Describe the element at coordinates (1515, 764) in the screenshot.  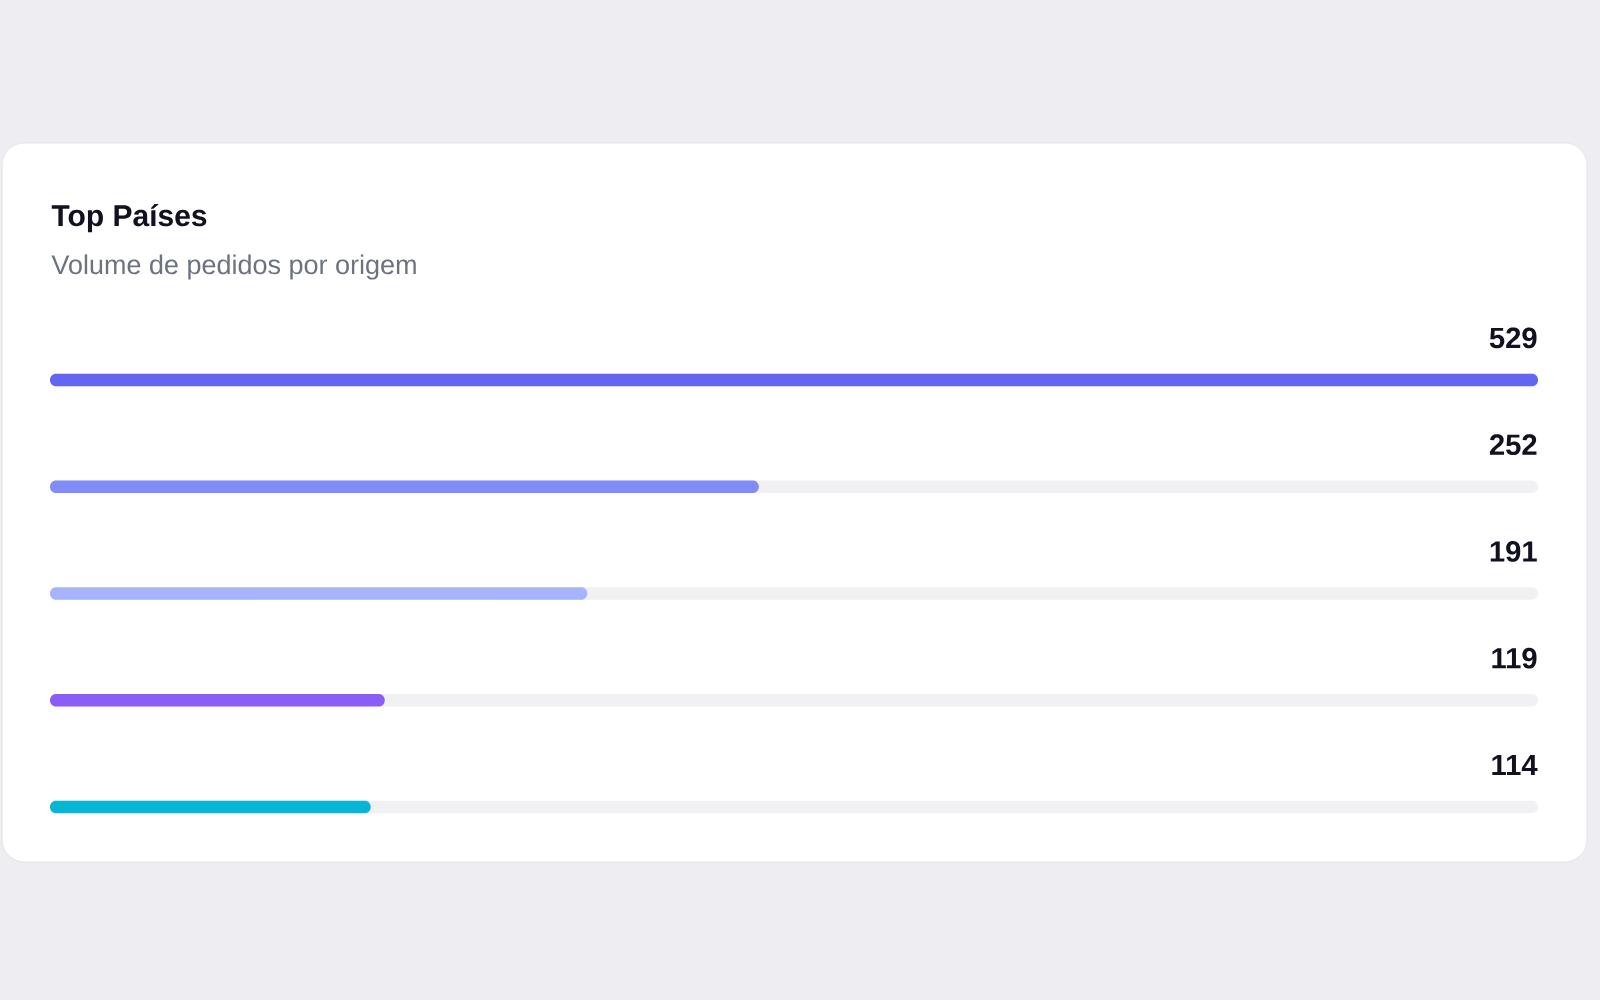
I see `data-label: 114` at that location.